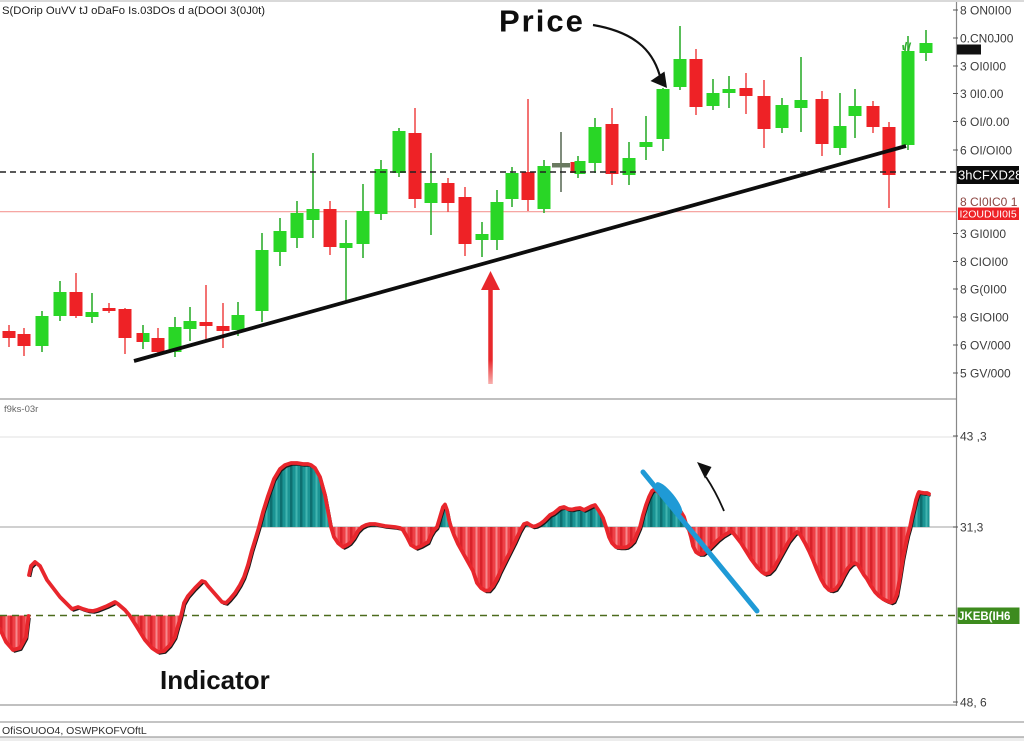 The height and width of the screenshot is (746, 1024). Describe the element at coordinates (984, 262) in the screenshot. I see `svg-text: 8 CIOI00` at that location.